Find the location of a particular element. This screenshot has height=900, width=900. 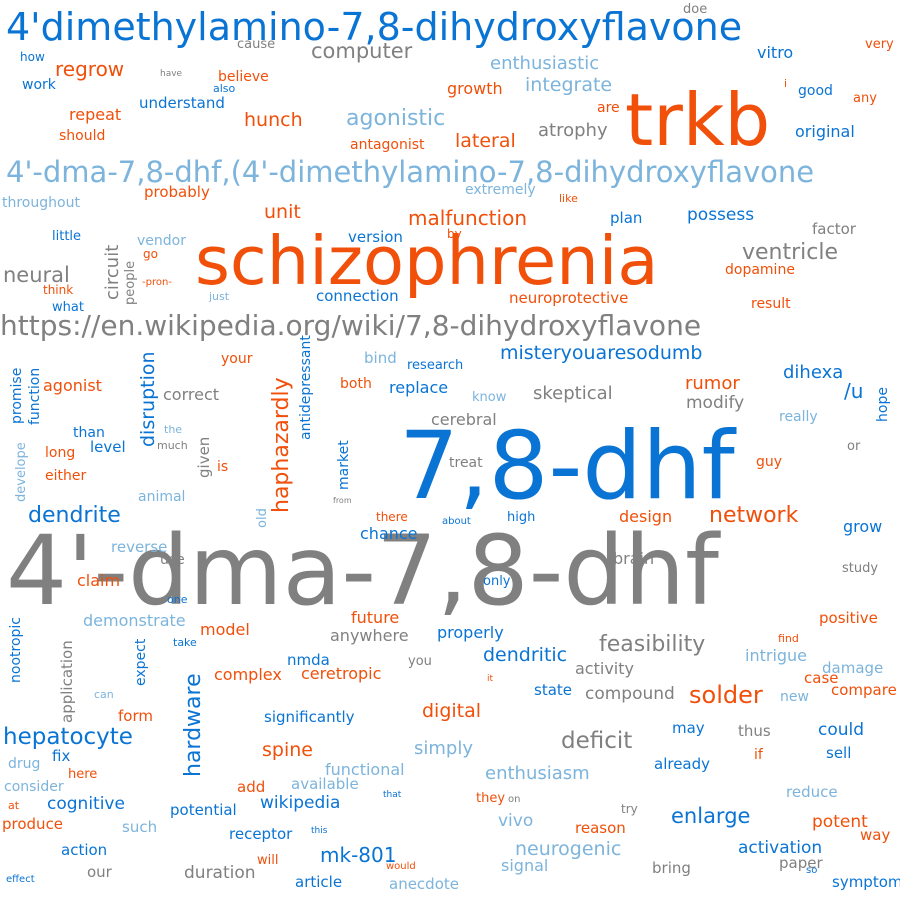

word-original: original is located at coordinates (825, 131).